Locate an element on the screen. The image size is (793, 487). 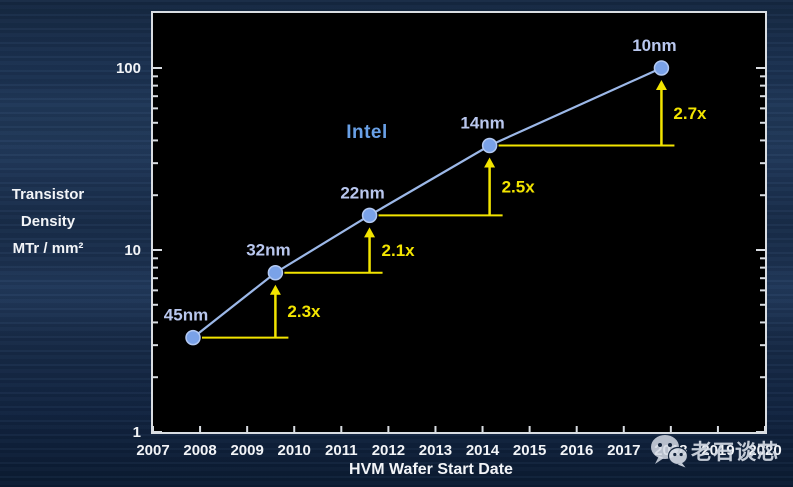
gain-arrowhead-2.7x is located at coordinates (661, 85).